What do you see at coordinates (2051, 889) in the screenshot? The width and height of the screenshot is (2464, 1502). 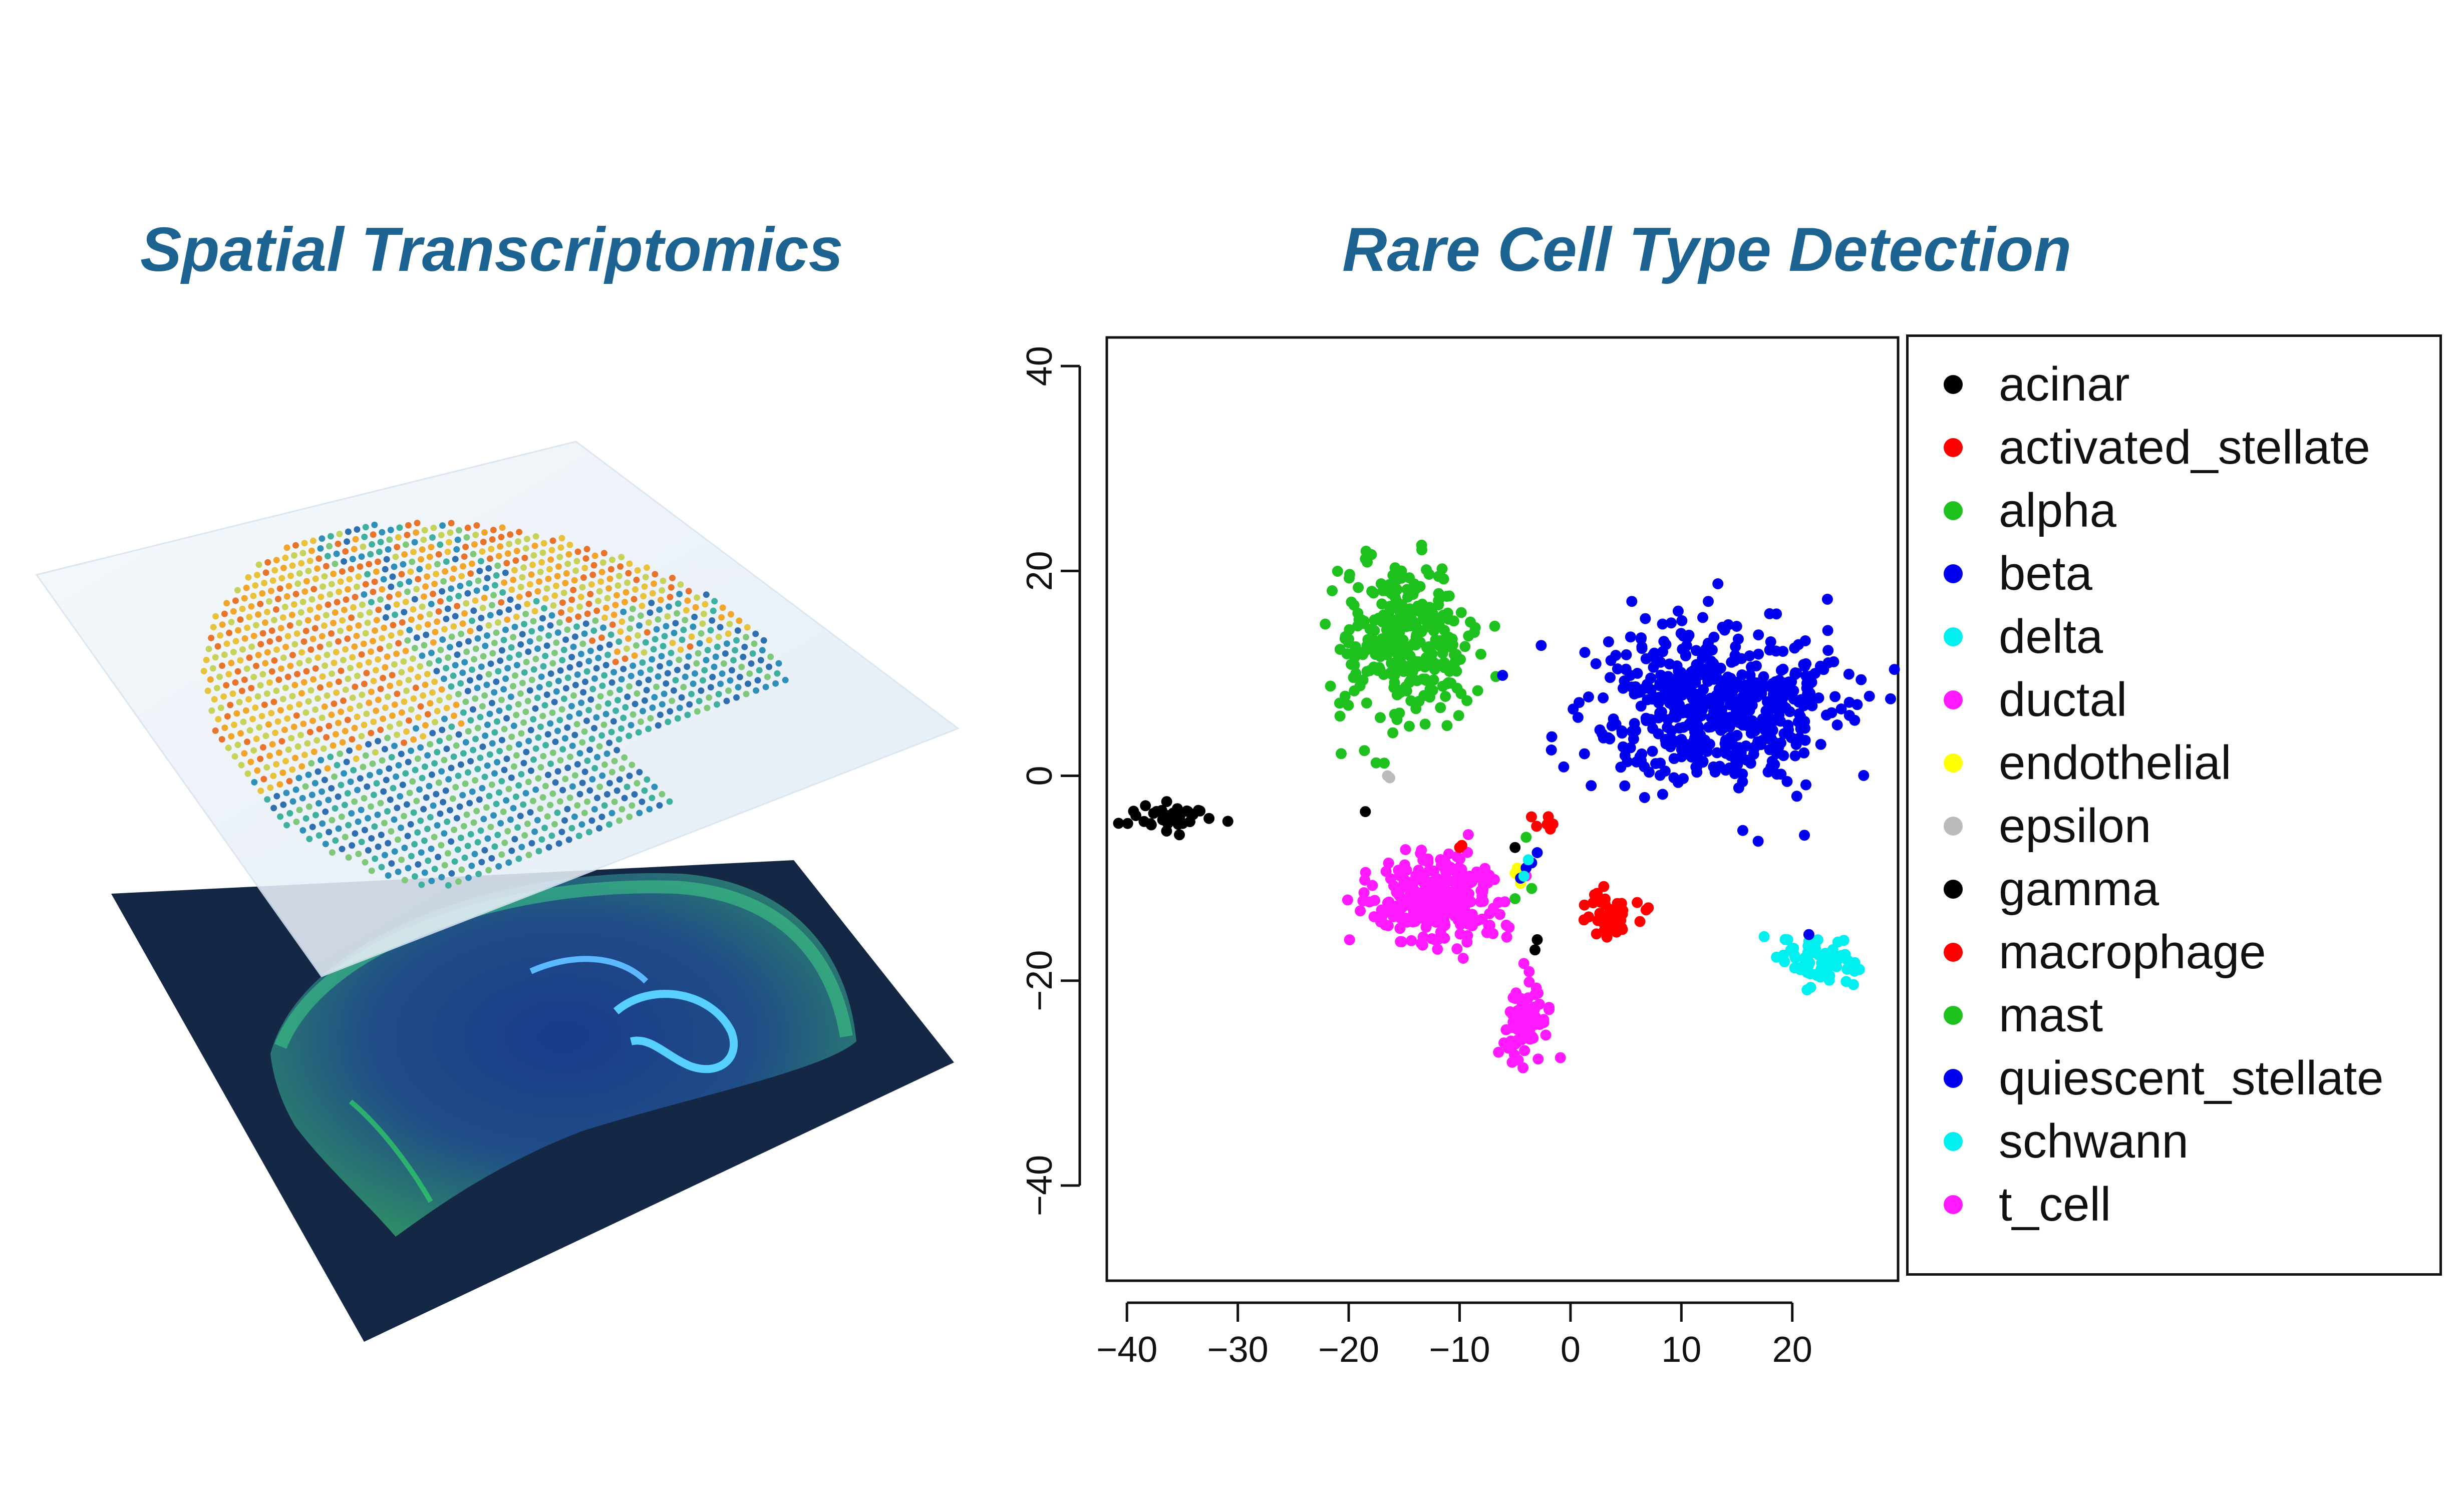 I see `legend-item-gamma: gamma` at bounding box center [2051, 889].